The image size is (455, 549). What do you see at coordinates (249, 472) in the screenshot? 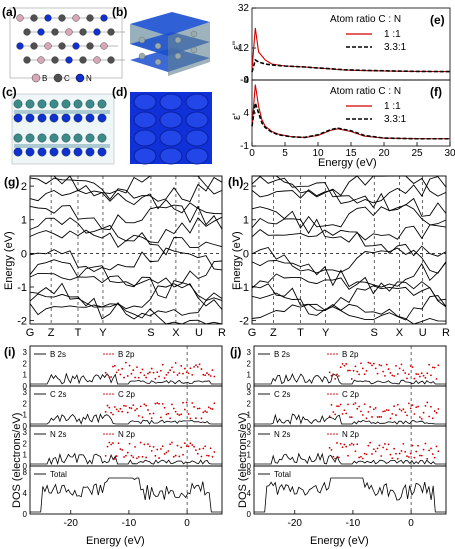
I see `dos-ytick: 8` at bounding box center [249, 472].